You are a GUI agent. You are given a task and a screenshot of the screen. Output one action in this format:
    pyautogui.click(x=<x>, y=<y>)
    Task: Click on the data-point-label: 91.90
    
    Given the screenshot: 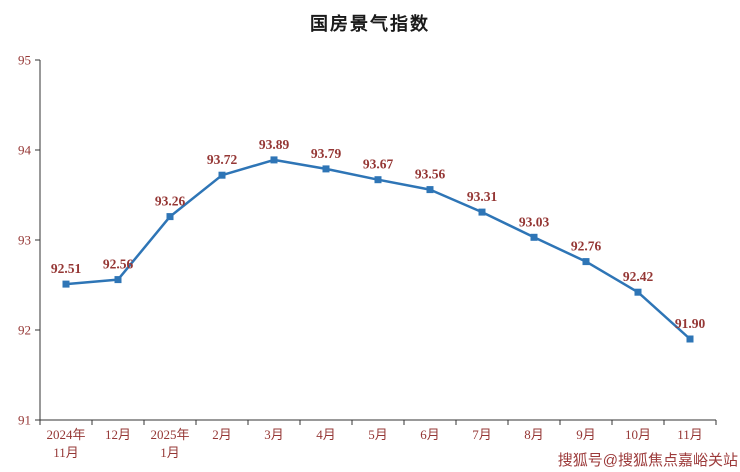 What is the action you would take?
    pyautogui.click(x=690, y=323)
    